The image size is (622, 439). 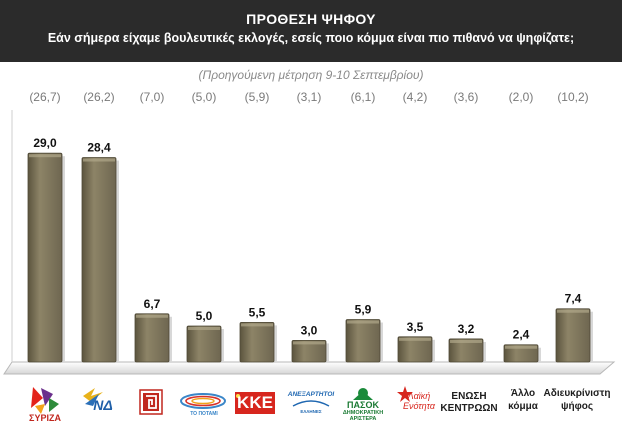 What do you see at coordinates (98, 97) in the screenshot?
I see `previous-value-label: (26,2)` at bounding box center [98, 97].